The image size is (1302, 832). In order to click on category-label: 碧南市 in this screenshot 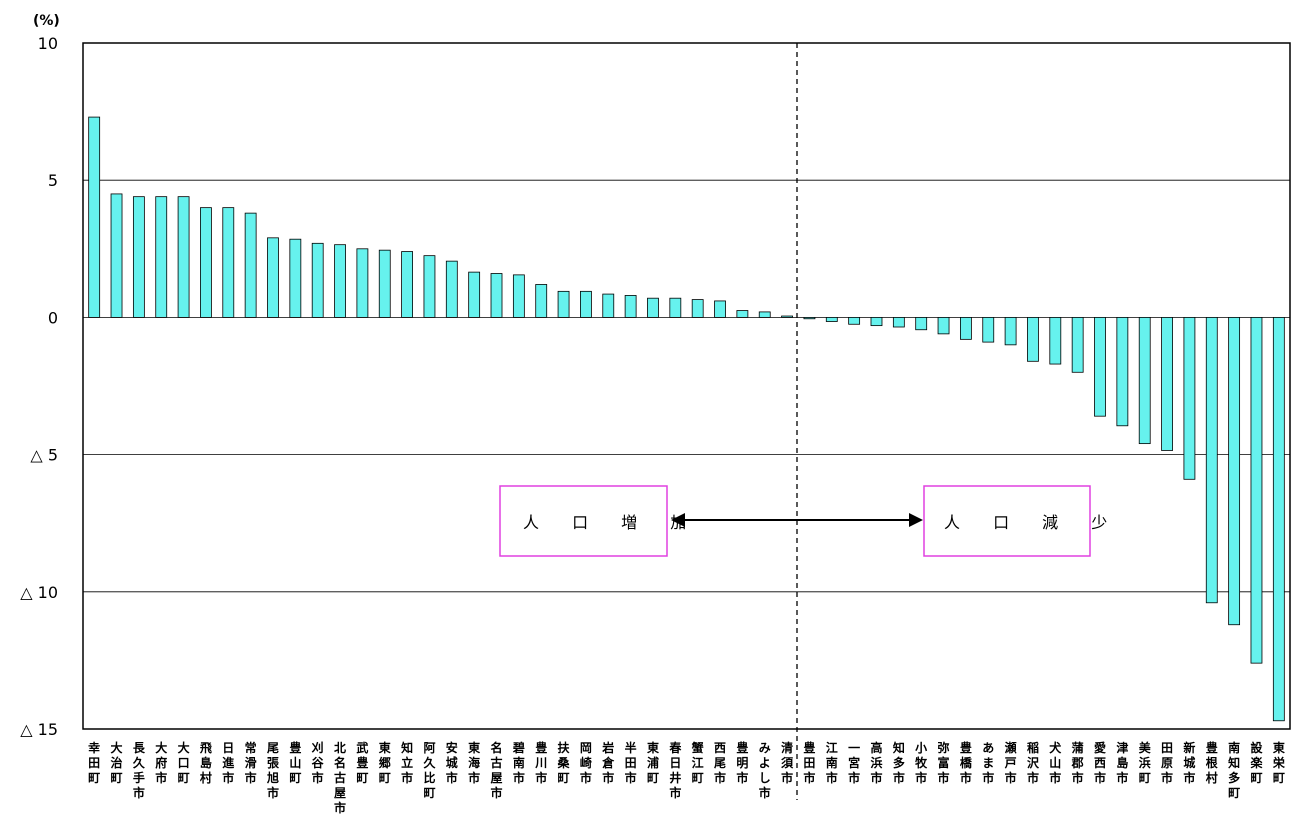, I will do `click(518, 762)`.